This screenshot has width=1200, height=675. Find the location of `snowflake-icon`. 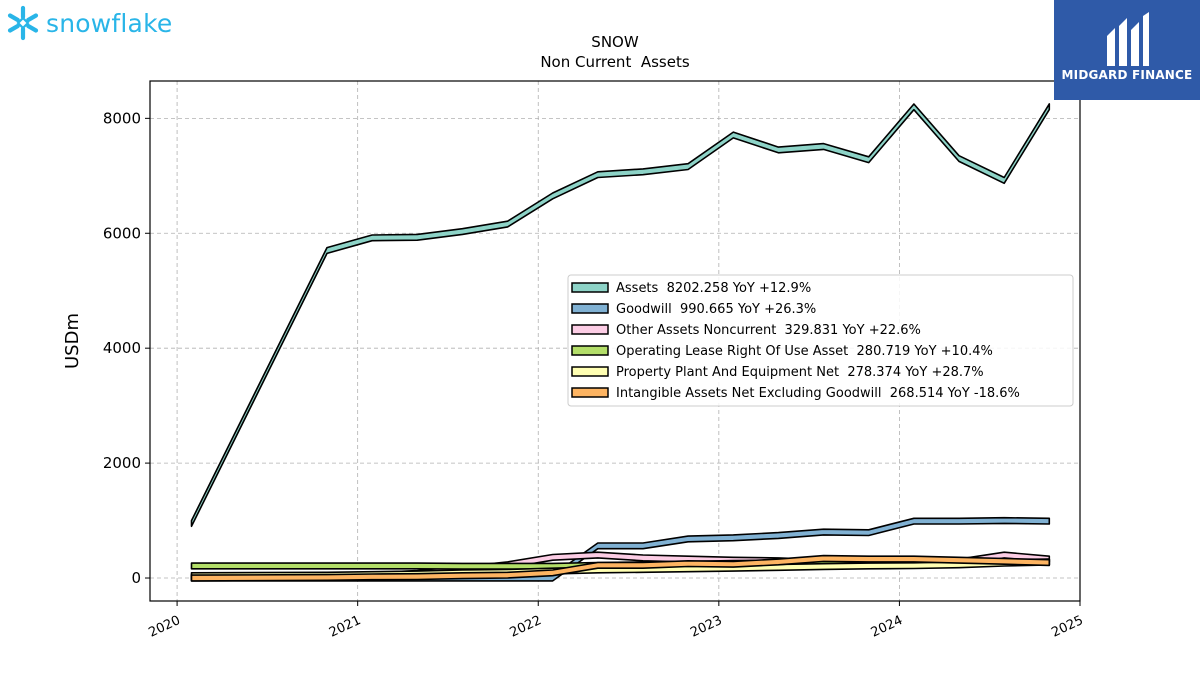

snowflake-icon is located at coordinates (23, 23).